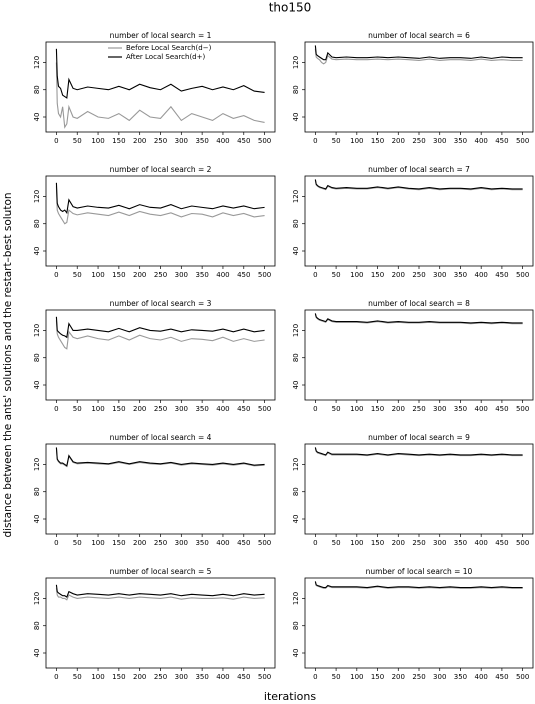 Image resolution: width=535 pixels, height=704 pixels. I want to click on x-axis-label: iterations, so click(290, 696).